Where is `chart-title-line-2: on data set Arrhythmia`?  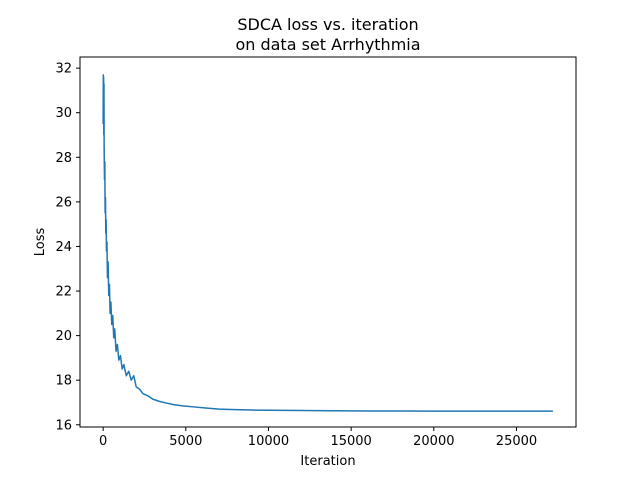
chart-title-line-2: on data set Arrhythmia is located at coordinates (327, 44).